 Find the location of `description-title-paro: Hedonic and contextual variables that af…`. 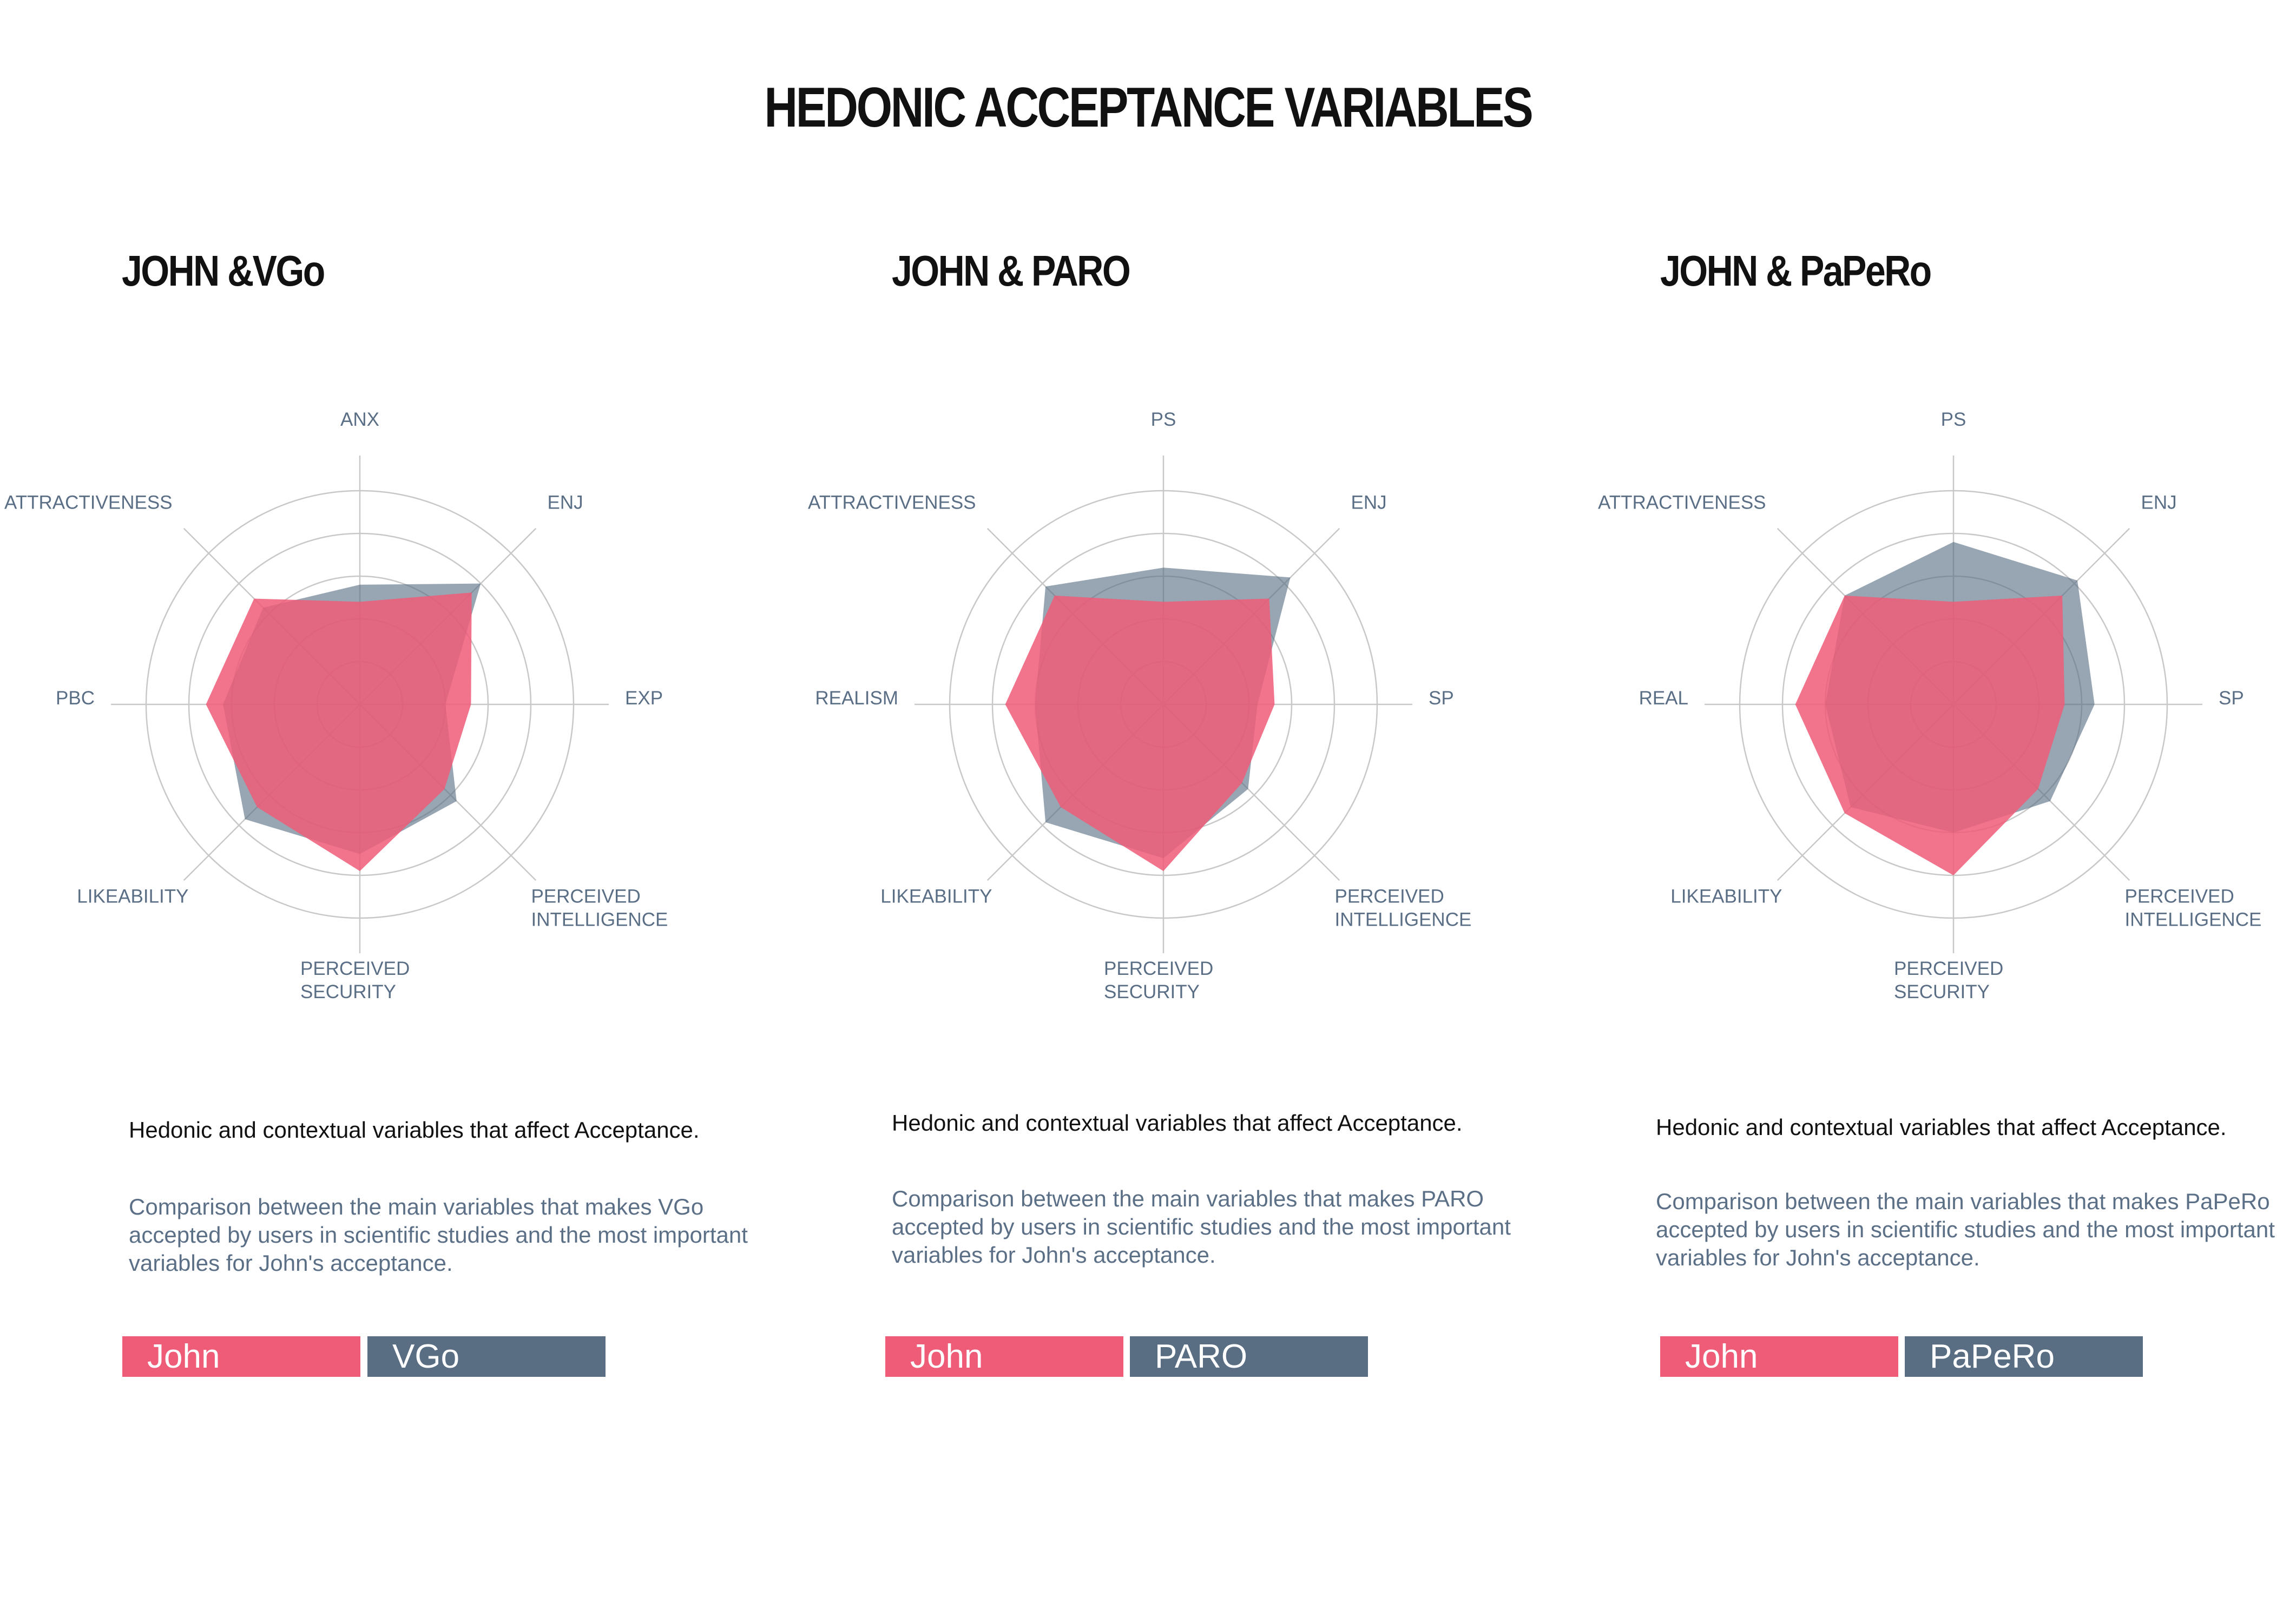

description-title-paro: Hedonic and contextual variables that af… is located at coordinates (1177, 1123).